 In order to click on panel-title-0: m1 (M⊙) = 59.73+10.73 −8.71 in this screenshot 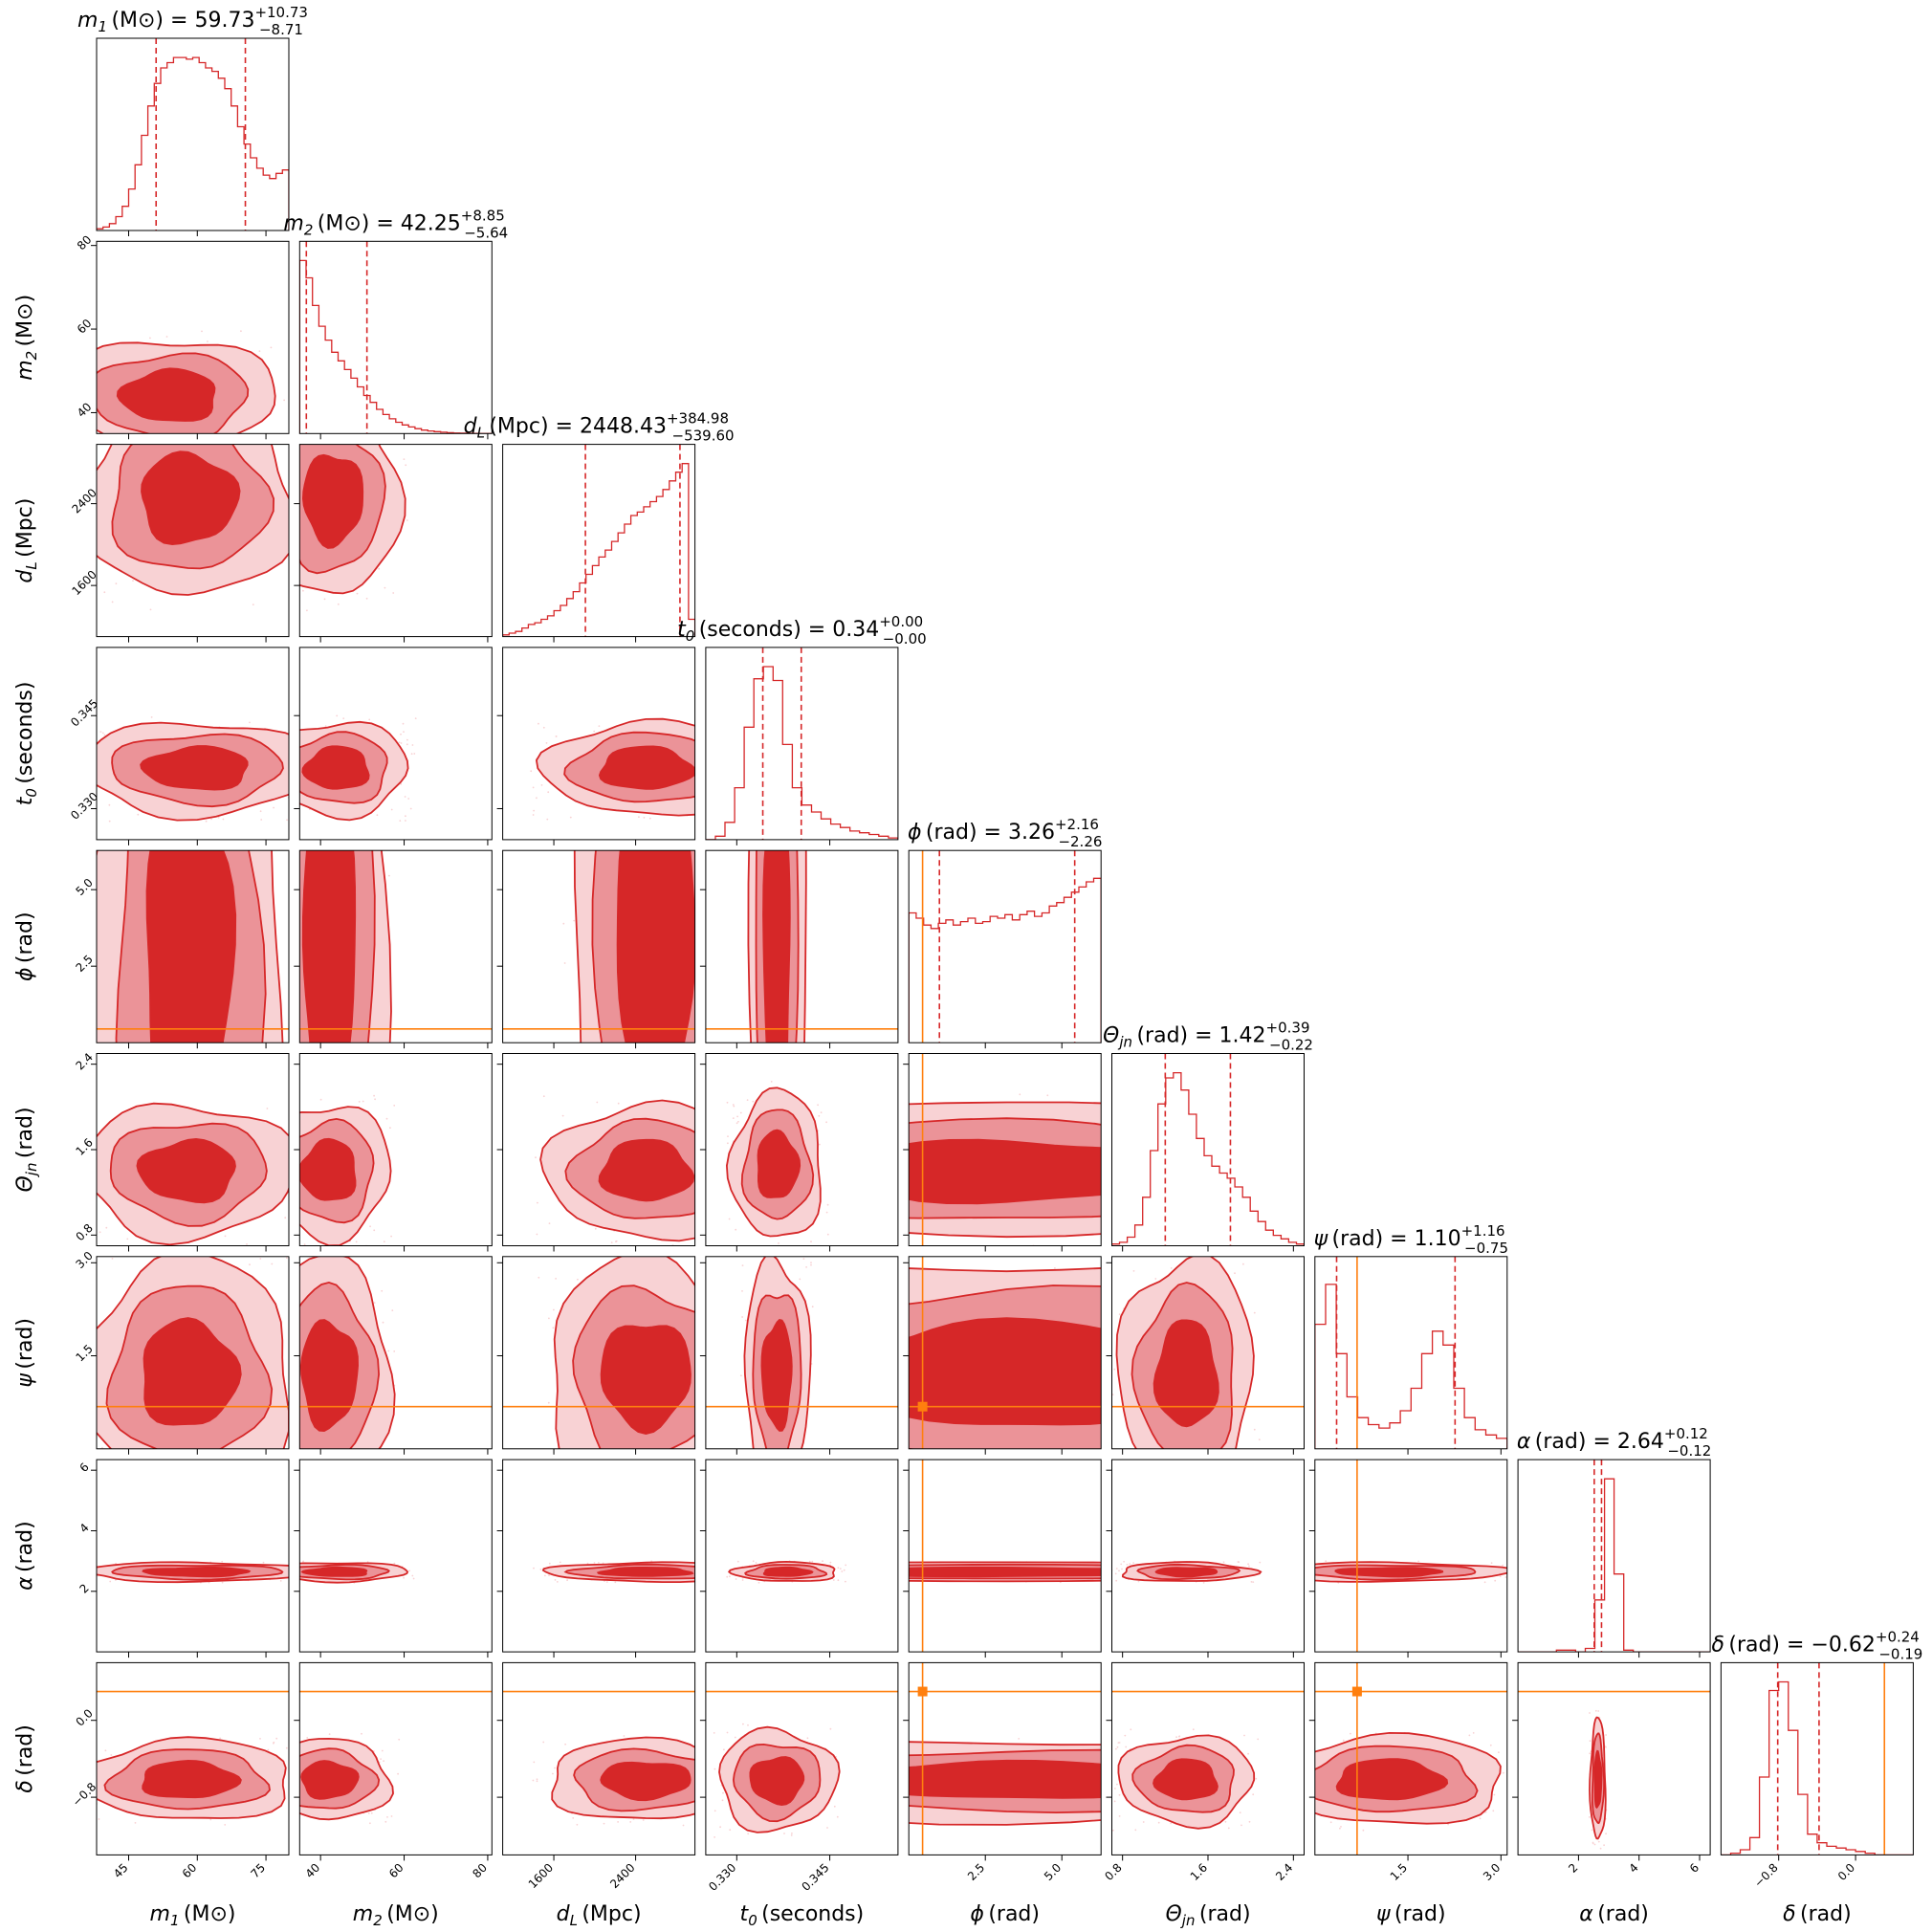, I will do `click(192, 21)`.